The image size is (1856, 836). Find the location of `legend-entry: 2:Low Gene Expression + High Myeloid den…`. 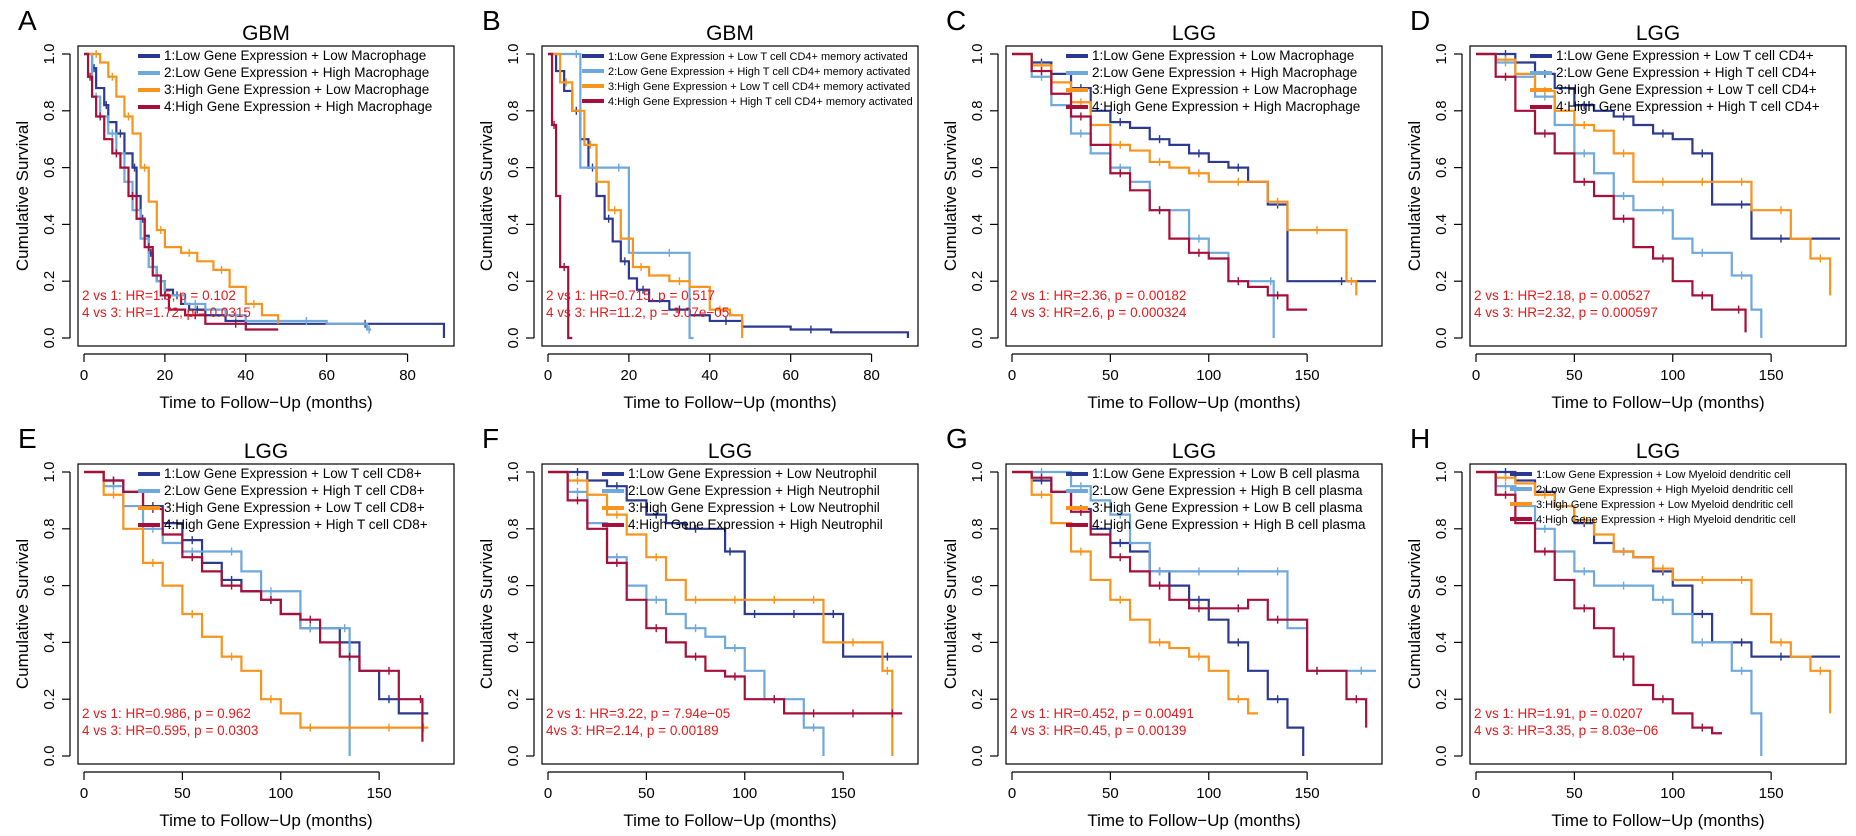

legend-entry: 2:Low Gene Expression + High Myeloid den… is located at coordinates (1664, 490).